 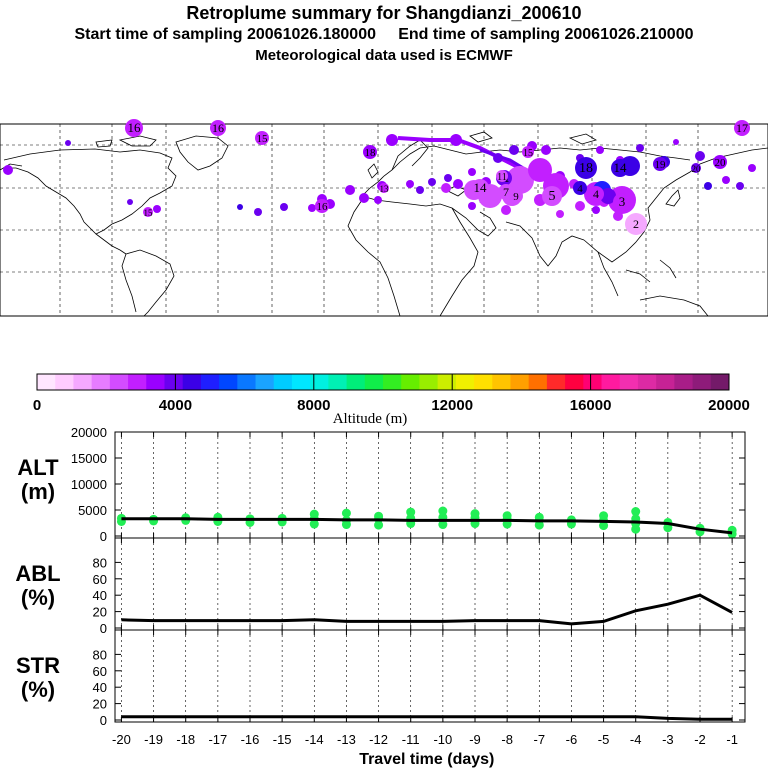 What do you see at coordinates (37, 405) in the screenshot?
I see `colorbar-tick-label: 0` at bounding box center [37, 405].